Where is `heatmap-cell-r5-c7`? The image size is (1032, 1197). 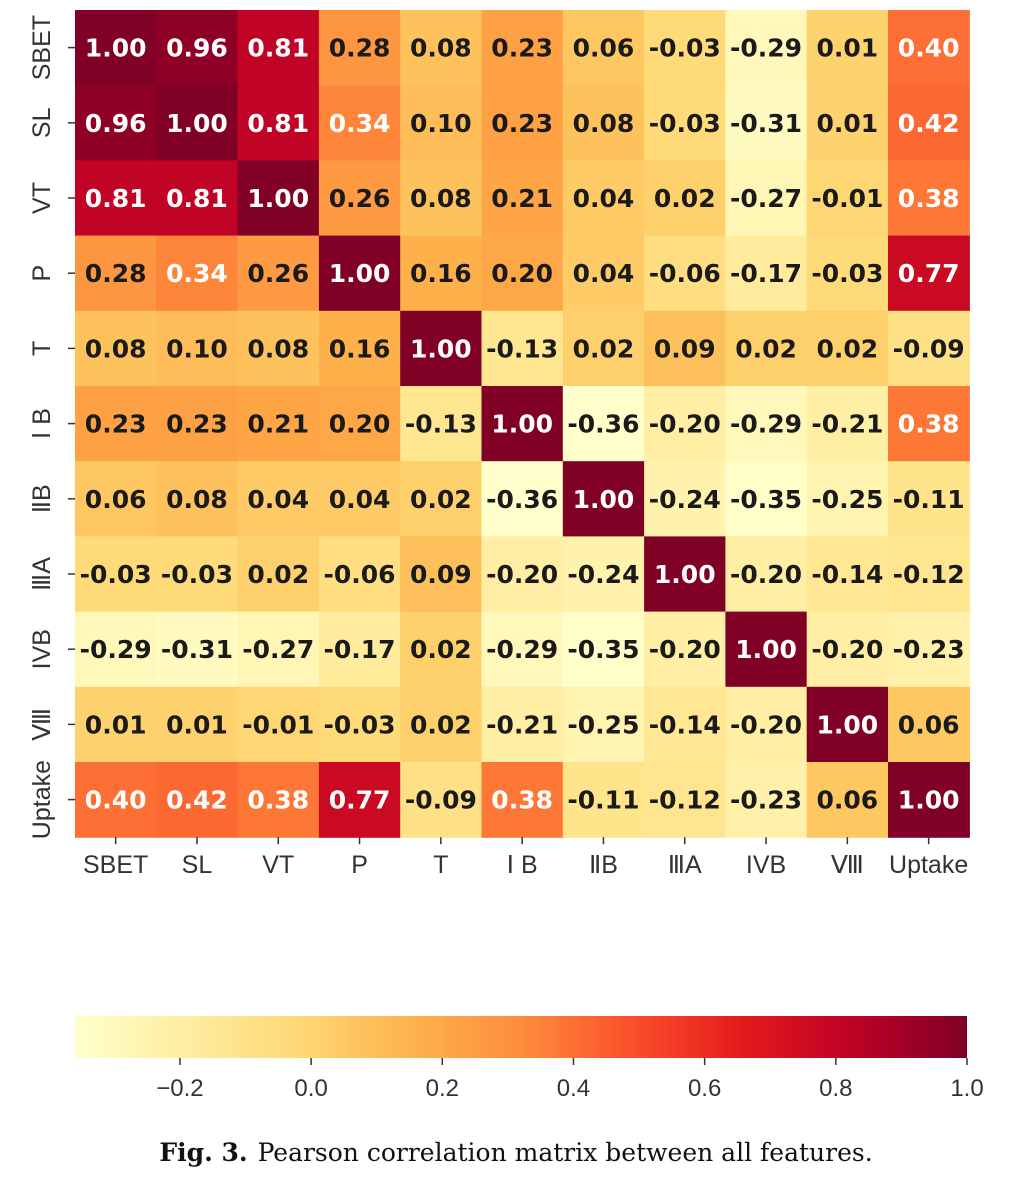 heatmap-cell-r5-c7 is located at coordinates (685, 424).